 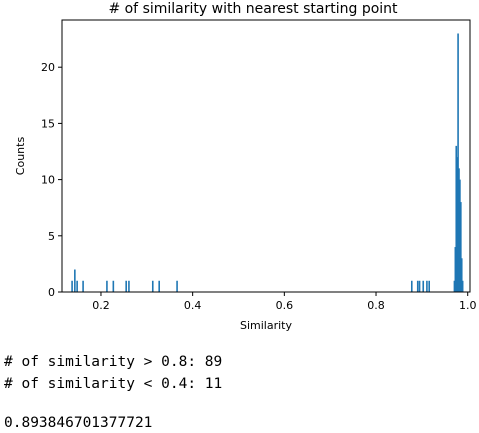 I want to click on x-ticks: 0.2 0.4 0.6 0.8 1.0, so click(x=284, y=302).